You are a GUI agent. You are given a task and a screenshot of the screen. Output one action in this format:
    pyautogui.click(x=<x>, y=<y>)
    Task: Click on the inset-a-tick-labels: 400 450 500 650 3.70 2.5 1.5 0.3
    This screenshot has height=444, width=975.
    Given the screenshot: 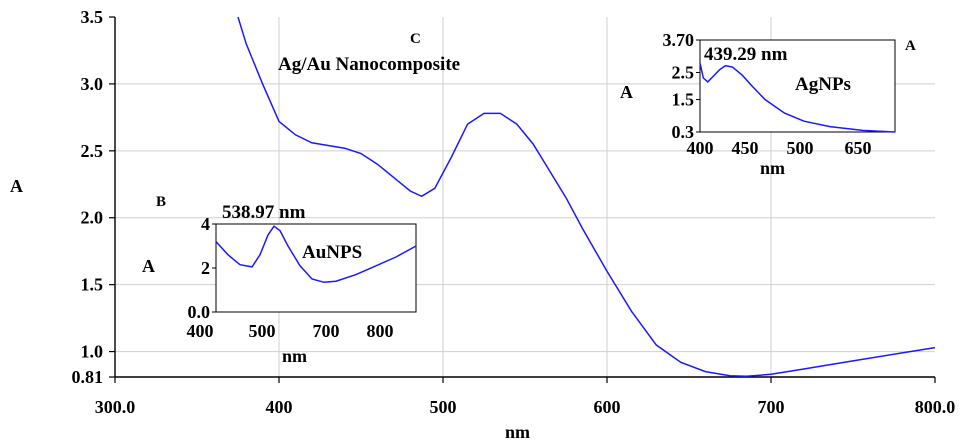 What is the action you would take?
    pyautogui.click(x=767, y=94)
    